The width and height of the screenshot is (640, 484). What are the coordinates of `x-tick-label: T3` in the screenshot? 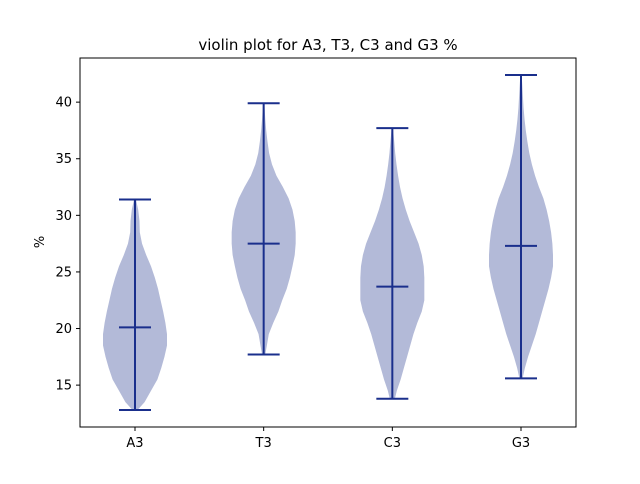 It's located at (263, 443).